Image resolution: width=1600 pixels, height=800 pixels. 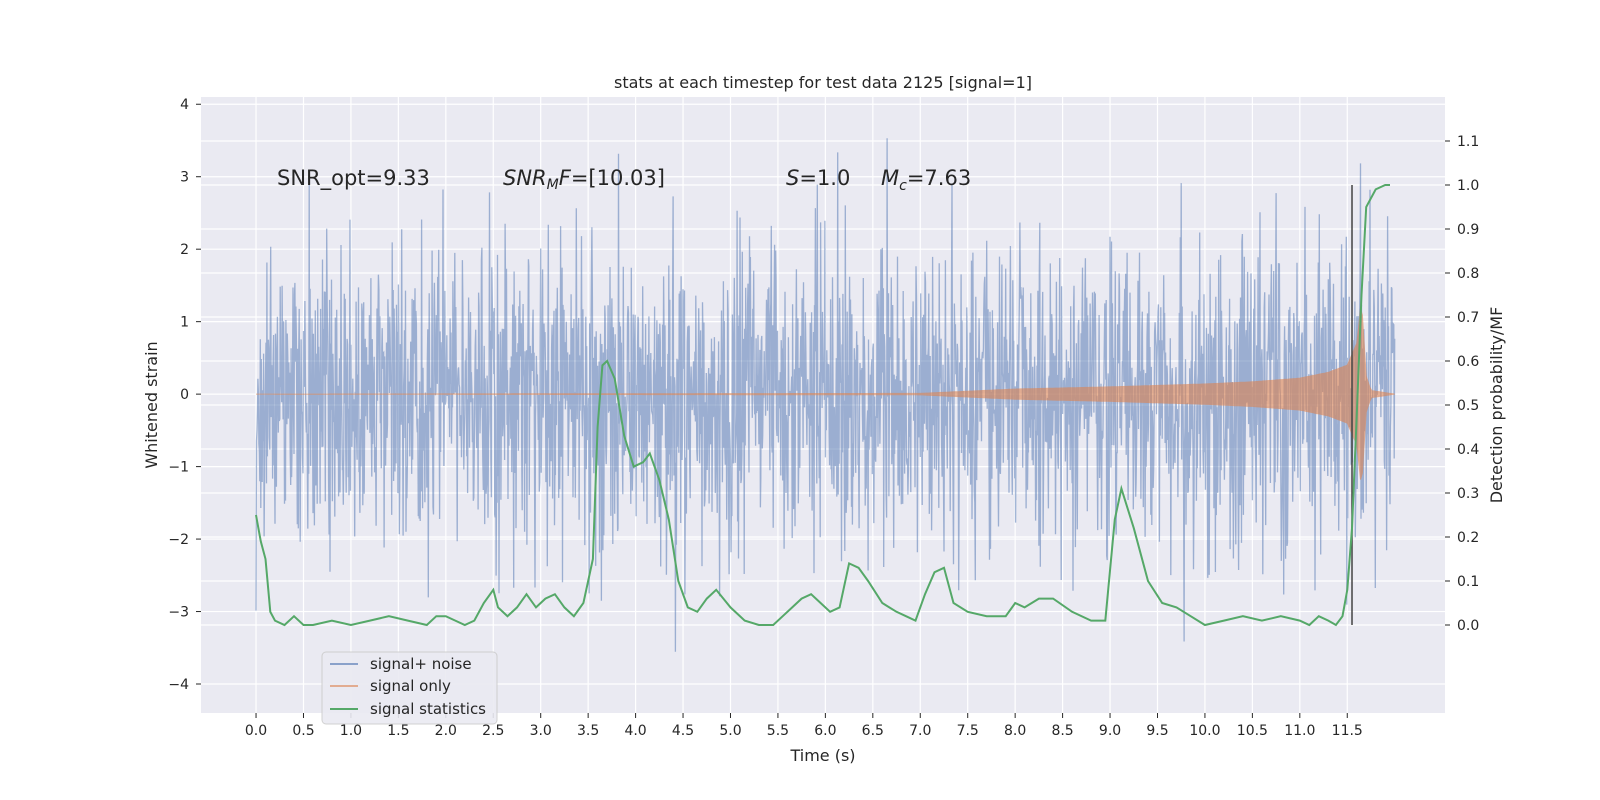 I want to click on y2-axis-label: Detection probability/MF, so click(x=1496, y=405).